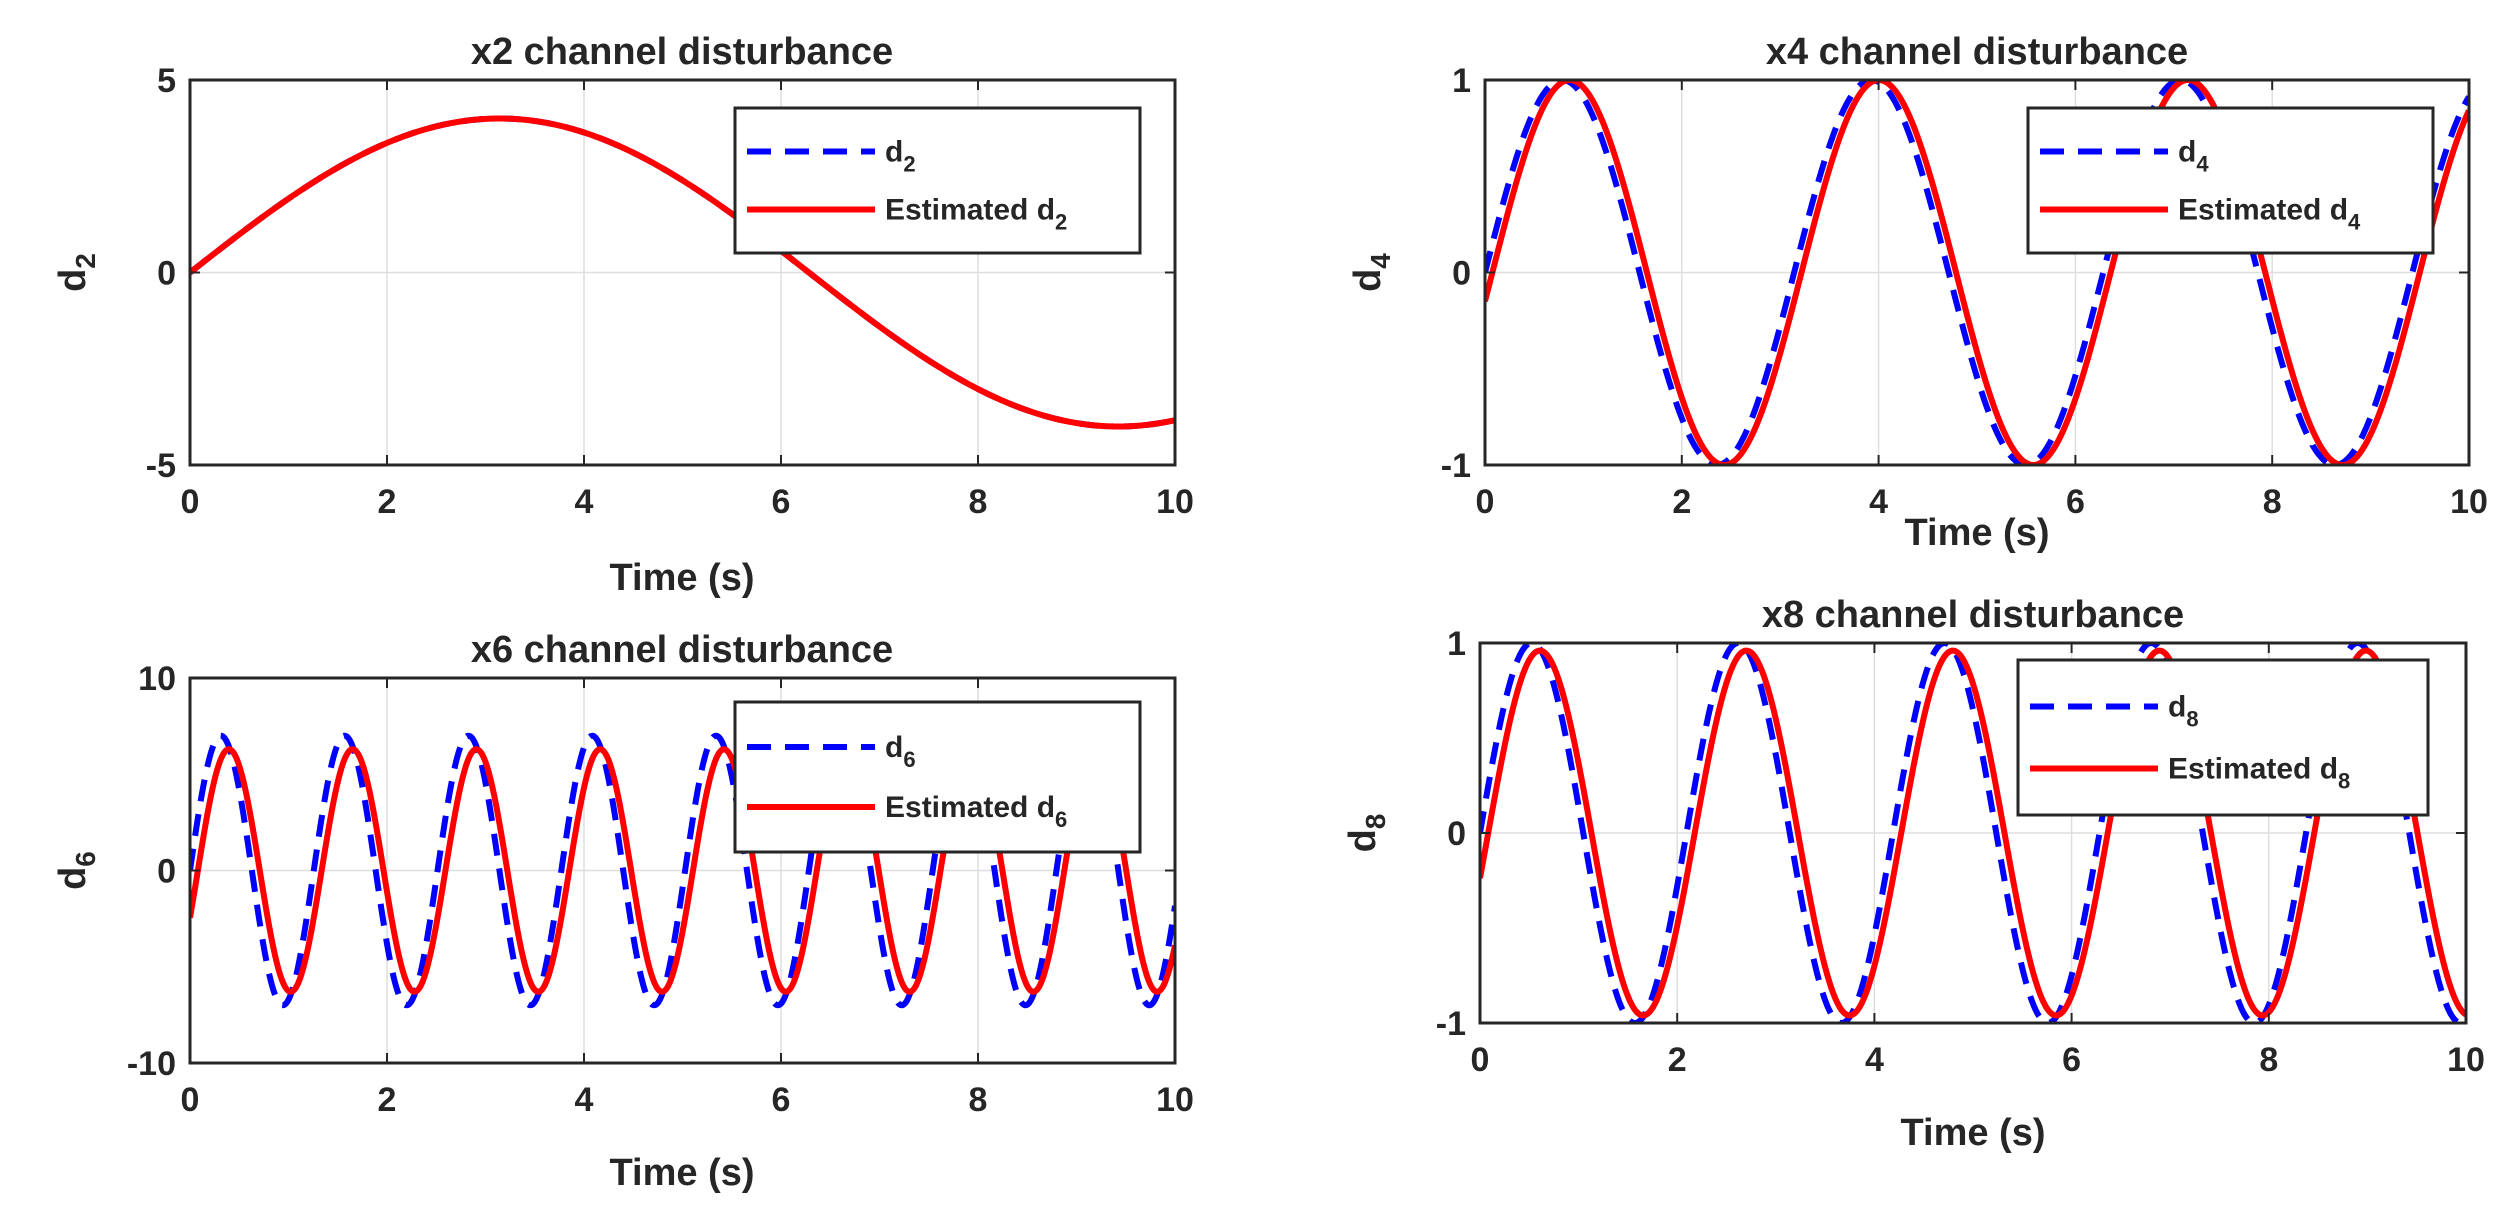  Describe the element at coordinates (2193, 156) in the screenshot. I see `legend-label-d: d4` at that location.